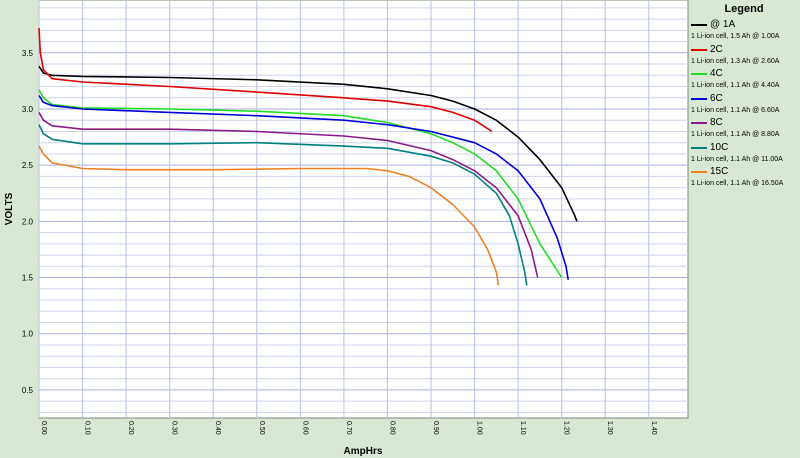 The width and height of the screenshot is (800, 458). I want to click on x-tick-label: 0.00, so click(43, 428).